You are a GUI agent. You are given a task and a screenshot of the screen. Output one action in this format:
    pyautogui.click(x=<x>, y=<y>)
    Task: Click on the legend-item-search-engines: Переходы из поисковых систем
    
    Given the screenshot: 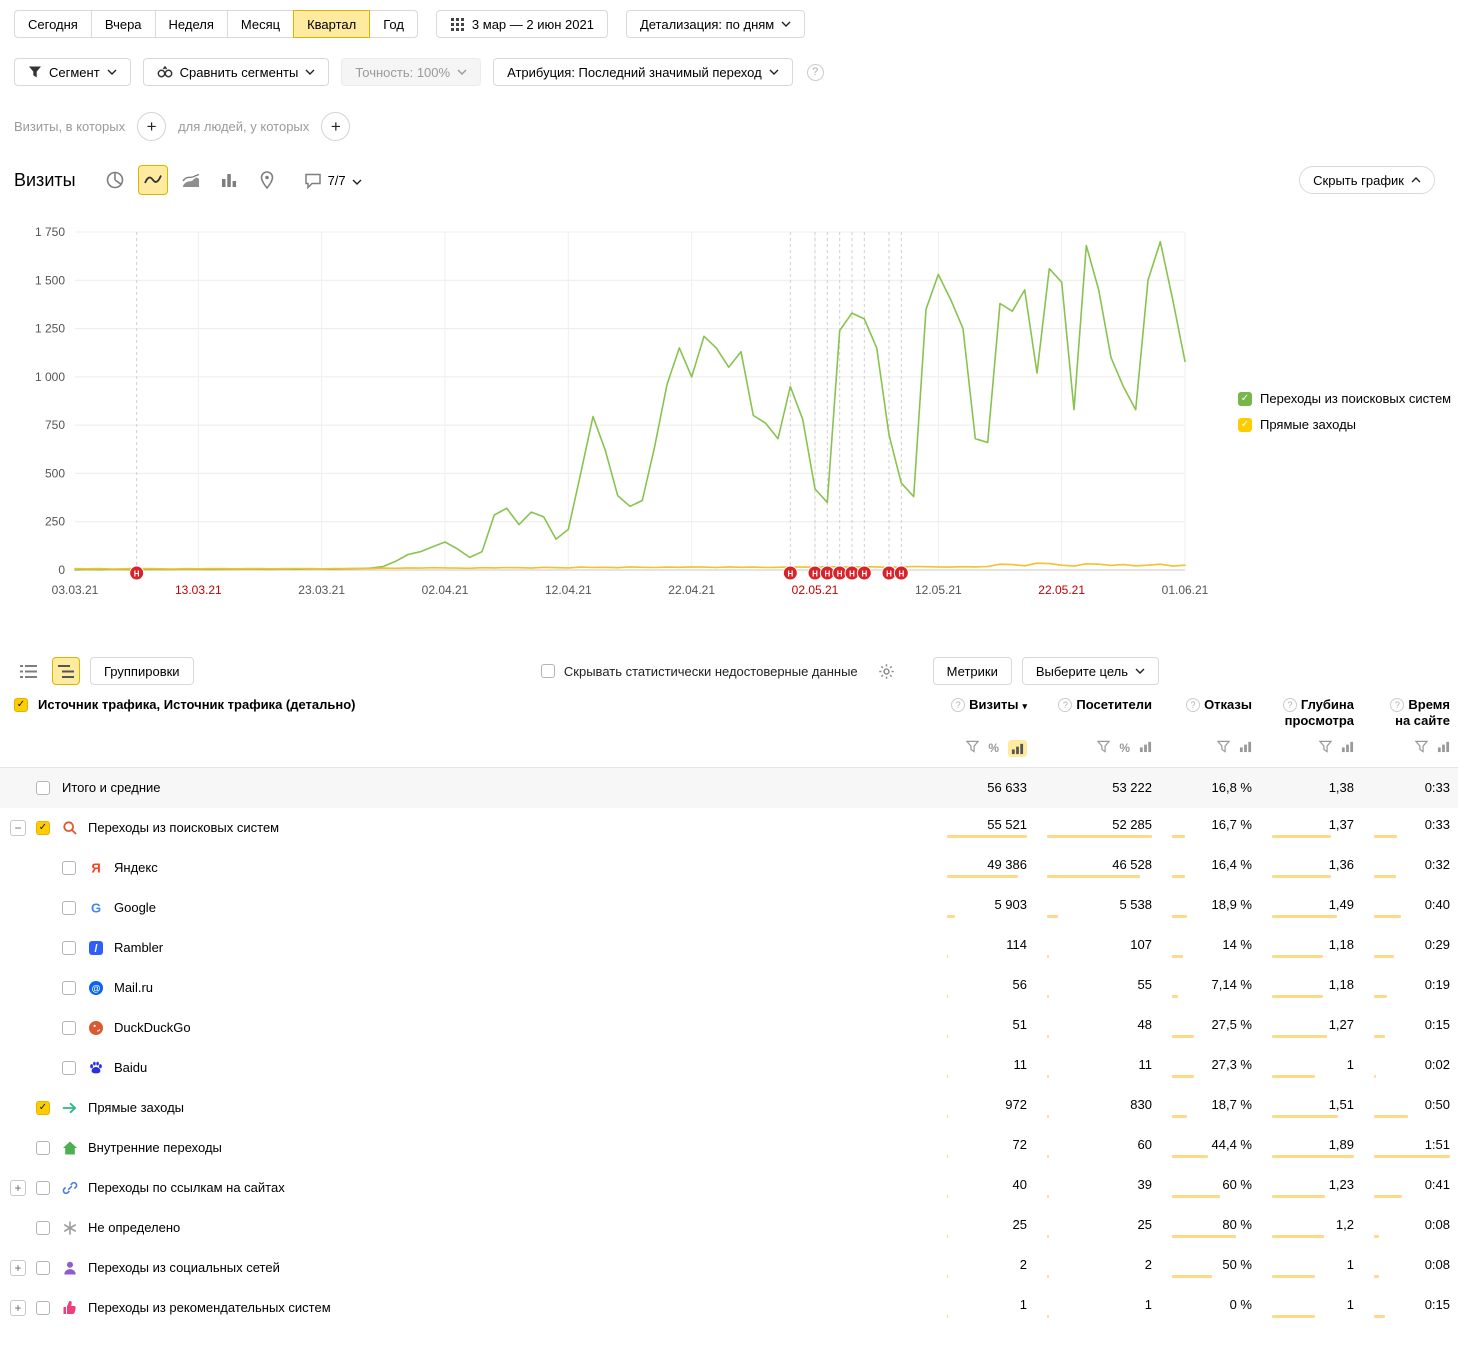 What is the action you would take?
    pyautogui.click(x=1344, y=398)
    